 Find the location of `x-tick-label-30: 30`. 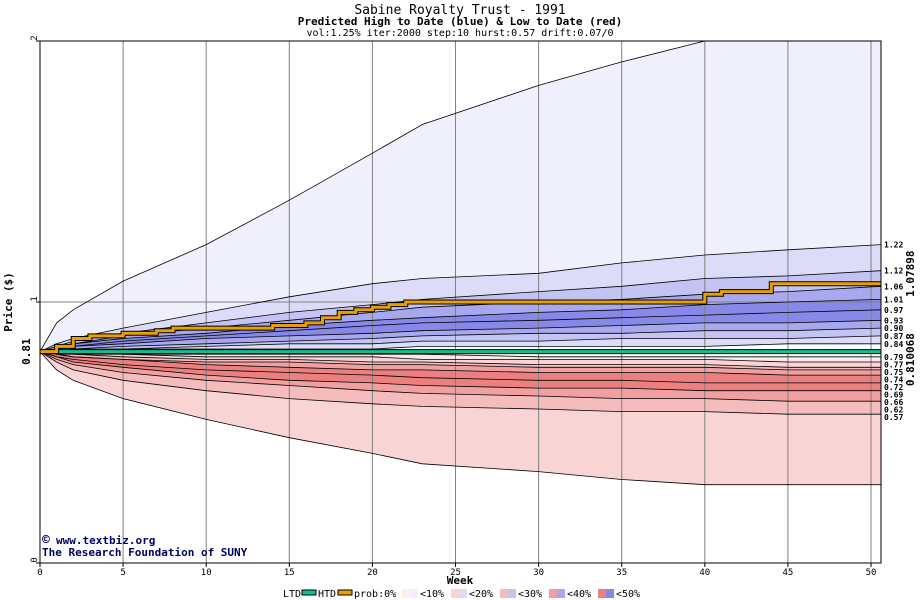

x-tick-label-30: 30 is located at coordinates (538, 573).